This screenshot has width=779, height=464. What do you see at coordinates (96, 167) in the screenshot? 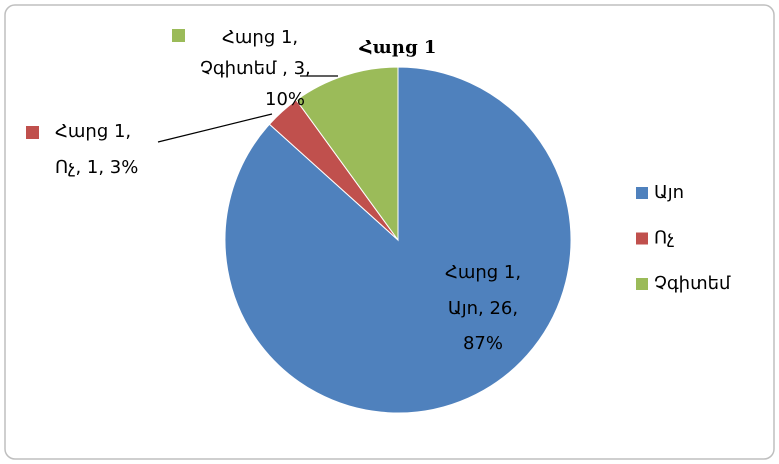
I see `data-label: Ոչ, 1, 3%` at bounding box center [96, 167].